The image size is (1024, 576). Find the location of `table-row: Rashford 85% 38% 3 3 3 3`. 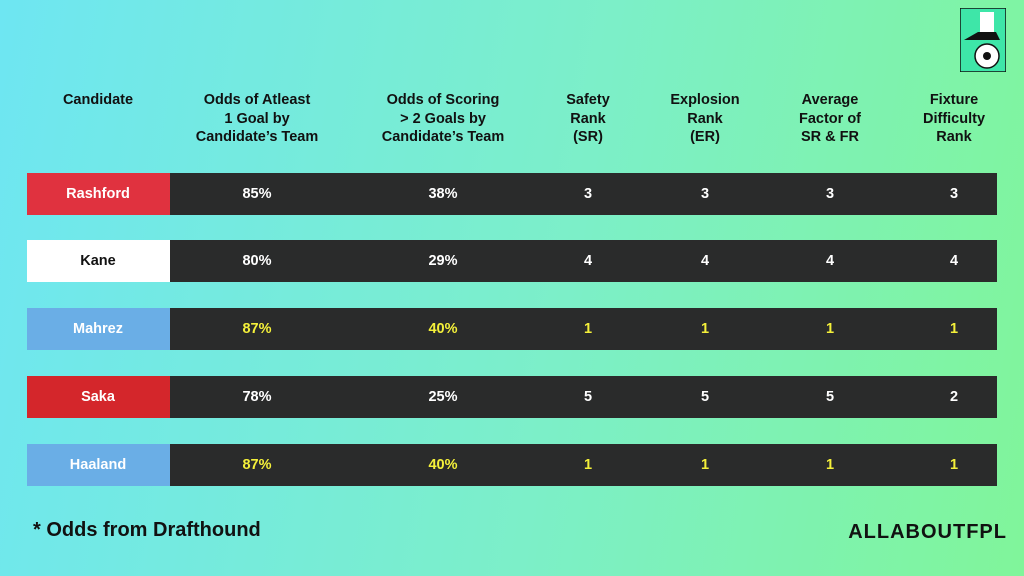

table-row: Rashford 85% 38% 3 3 3 3 is located at coordinates (512, 194).